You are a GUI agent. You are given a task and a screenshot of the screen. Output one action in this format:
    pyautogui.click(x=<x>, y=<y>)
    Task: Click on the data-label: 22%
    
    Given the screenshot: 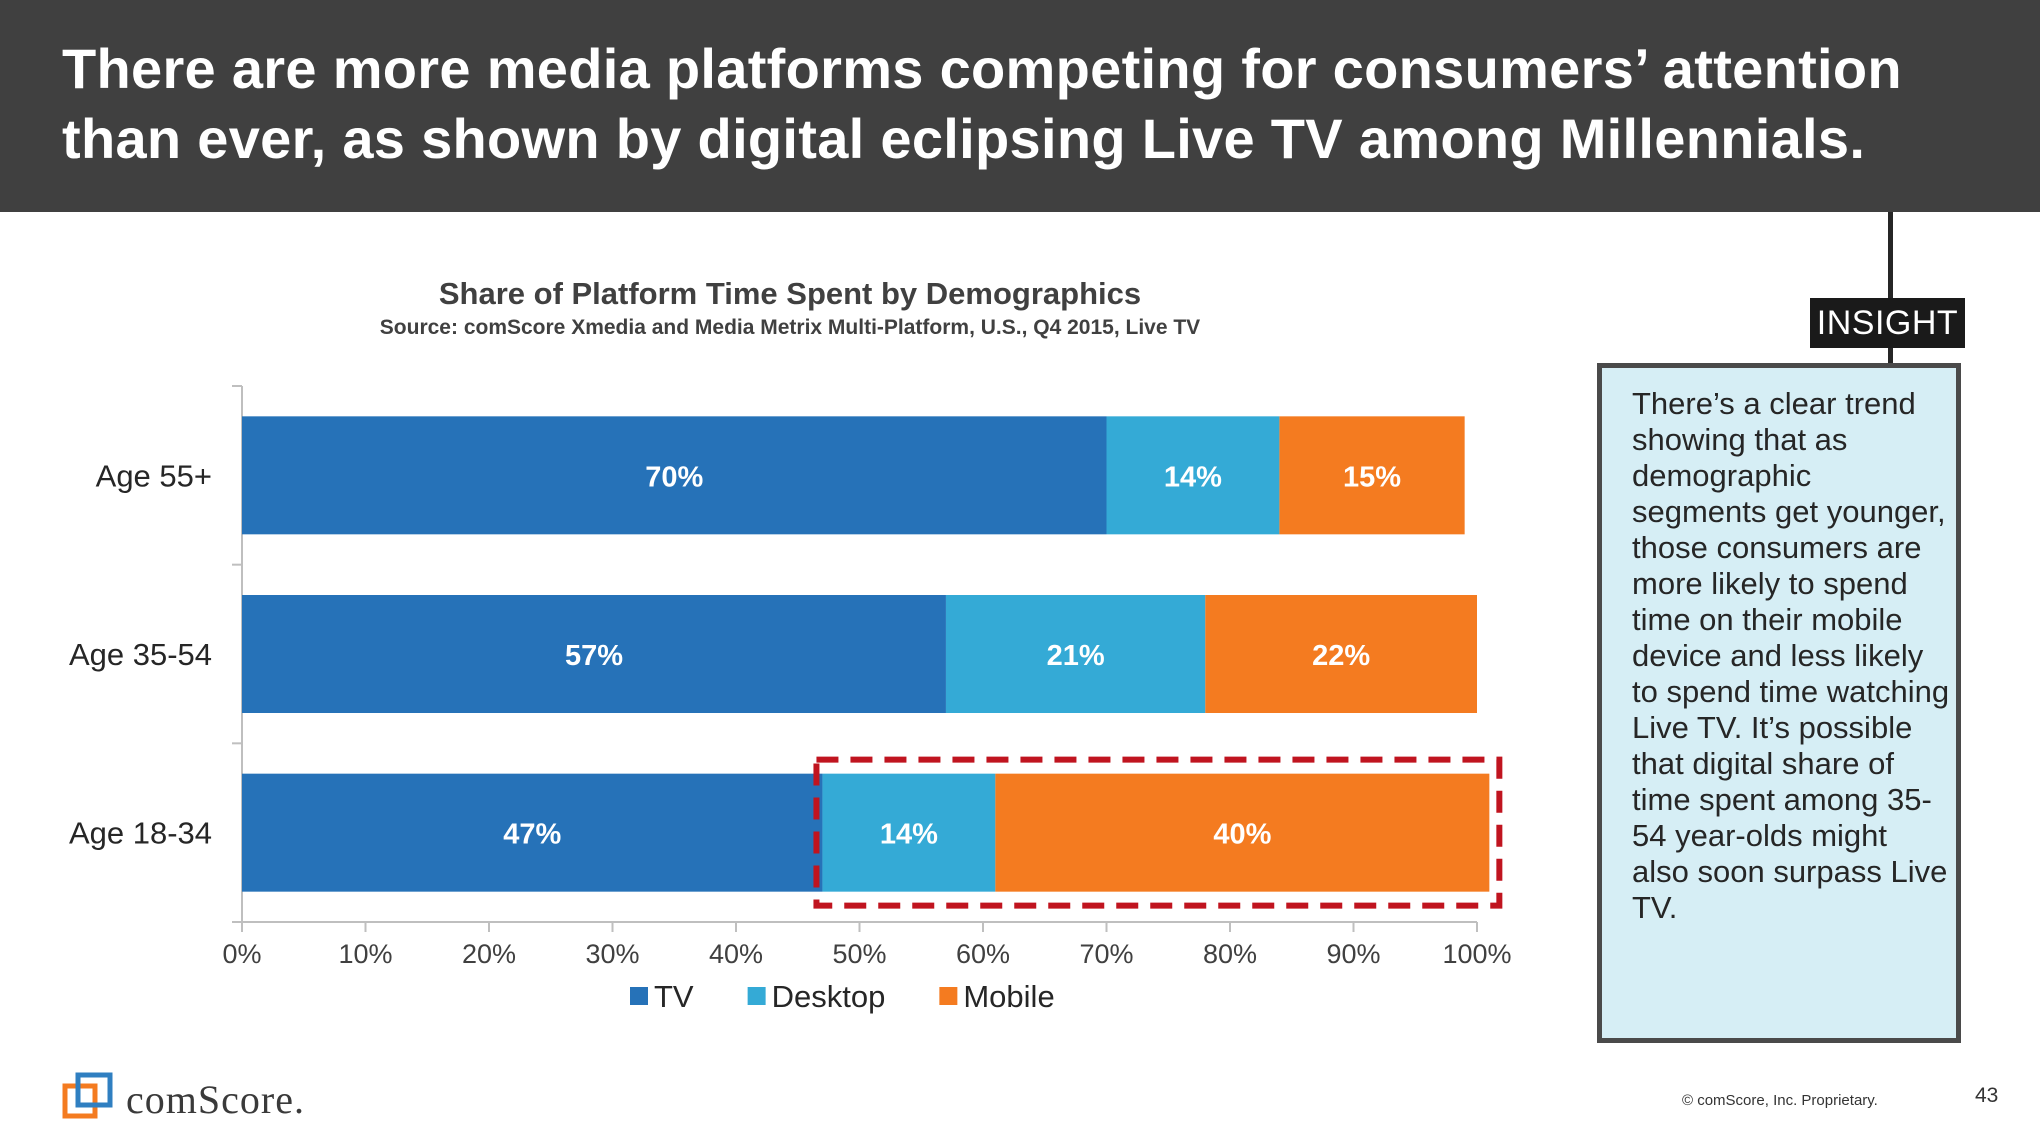 What is the action you would take?
    pyautogui.click(x=1341, y=656)
    